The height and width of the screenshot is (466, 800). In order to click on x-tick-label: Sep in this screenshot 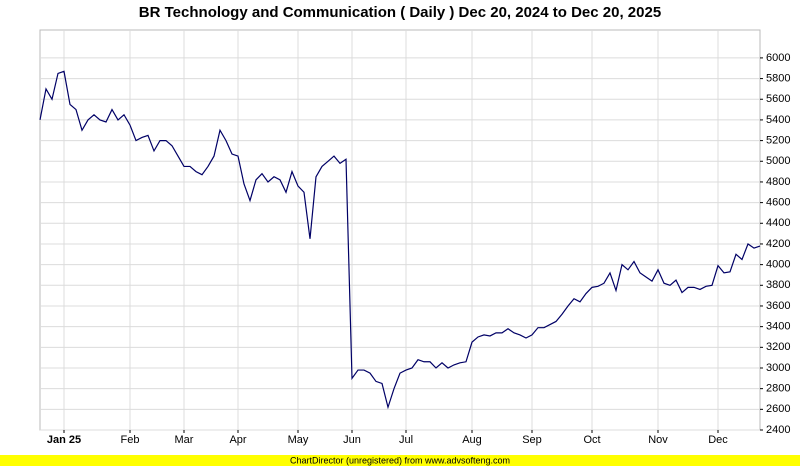, I will do `click(532, 440)`.